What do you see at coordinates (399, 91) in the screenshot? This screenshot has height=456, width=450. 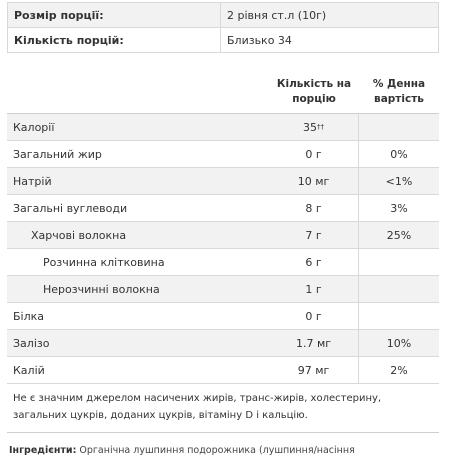 I see `header-daily-value: % Денна вартість` at bounding box center [399, 91].